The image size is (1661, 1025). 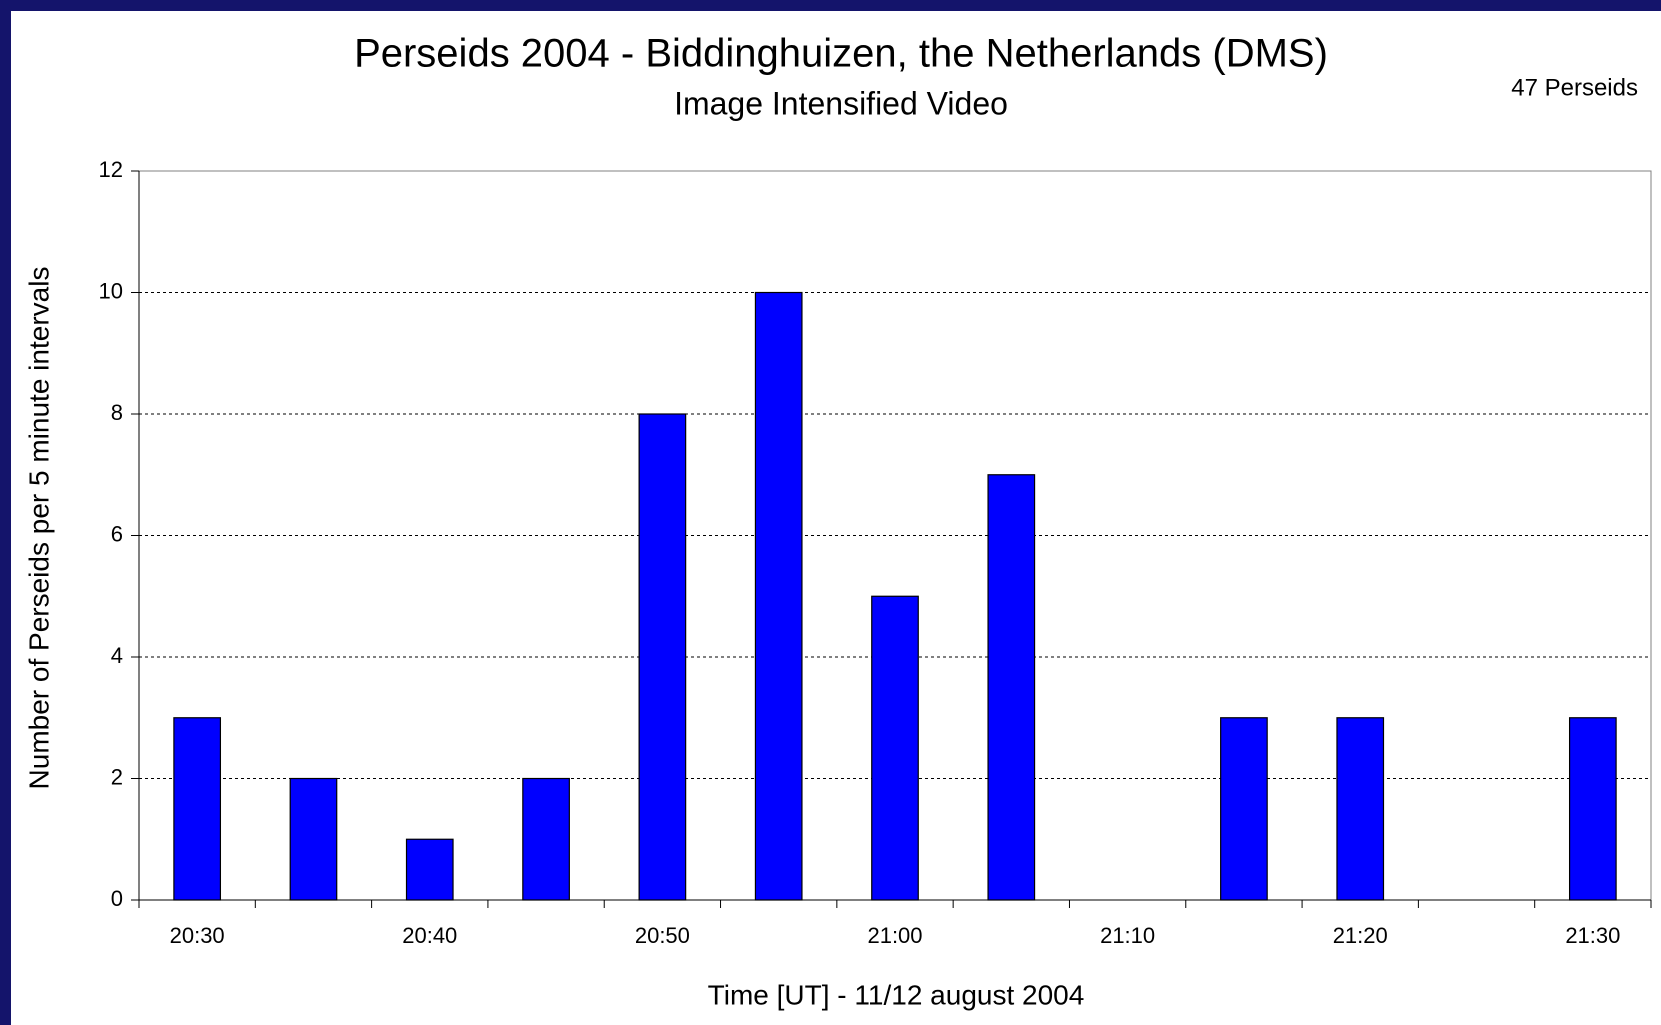 What do you see at coordinates (111, 290) in the screenshot?
I see `y-tick-label: 10` at bounding box center [111, 290].